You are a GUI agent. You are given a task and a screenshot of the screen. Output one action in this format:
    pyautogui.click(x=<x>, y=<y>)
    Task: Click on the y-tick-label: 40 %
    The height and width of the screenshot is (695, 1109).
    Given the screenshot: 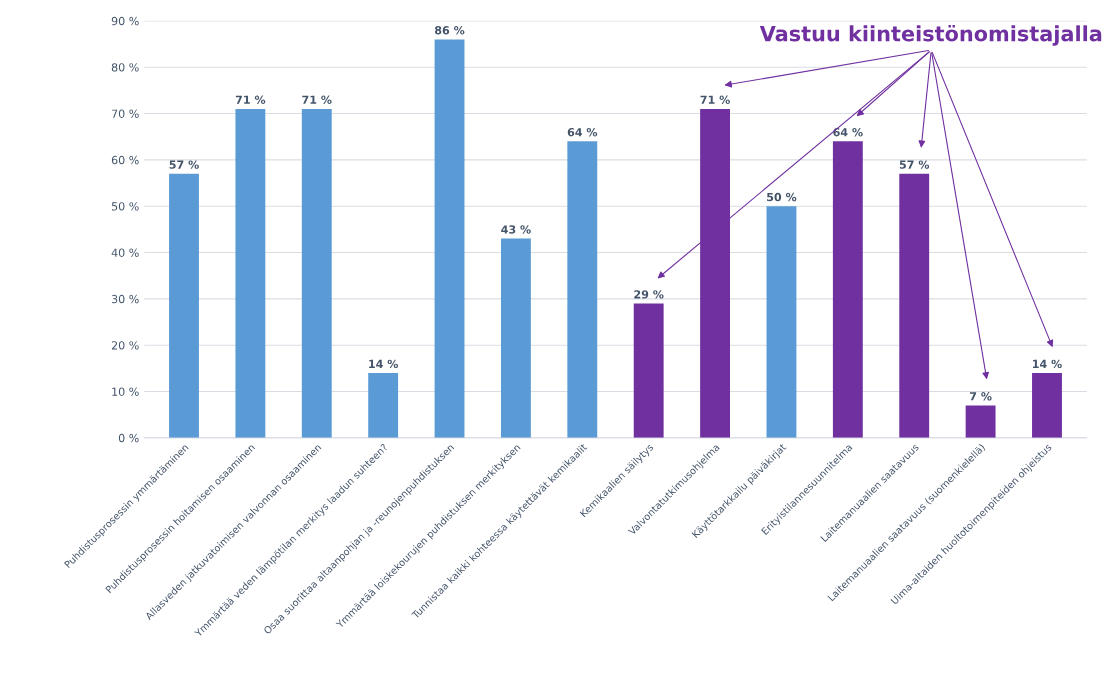 What is the action you would take?
    pyautogui.click(x=125, y=252)
    